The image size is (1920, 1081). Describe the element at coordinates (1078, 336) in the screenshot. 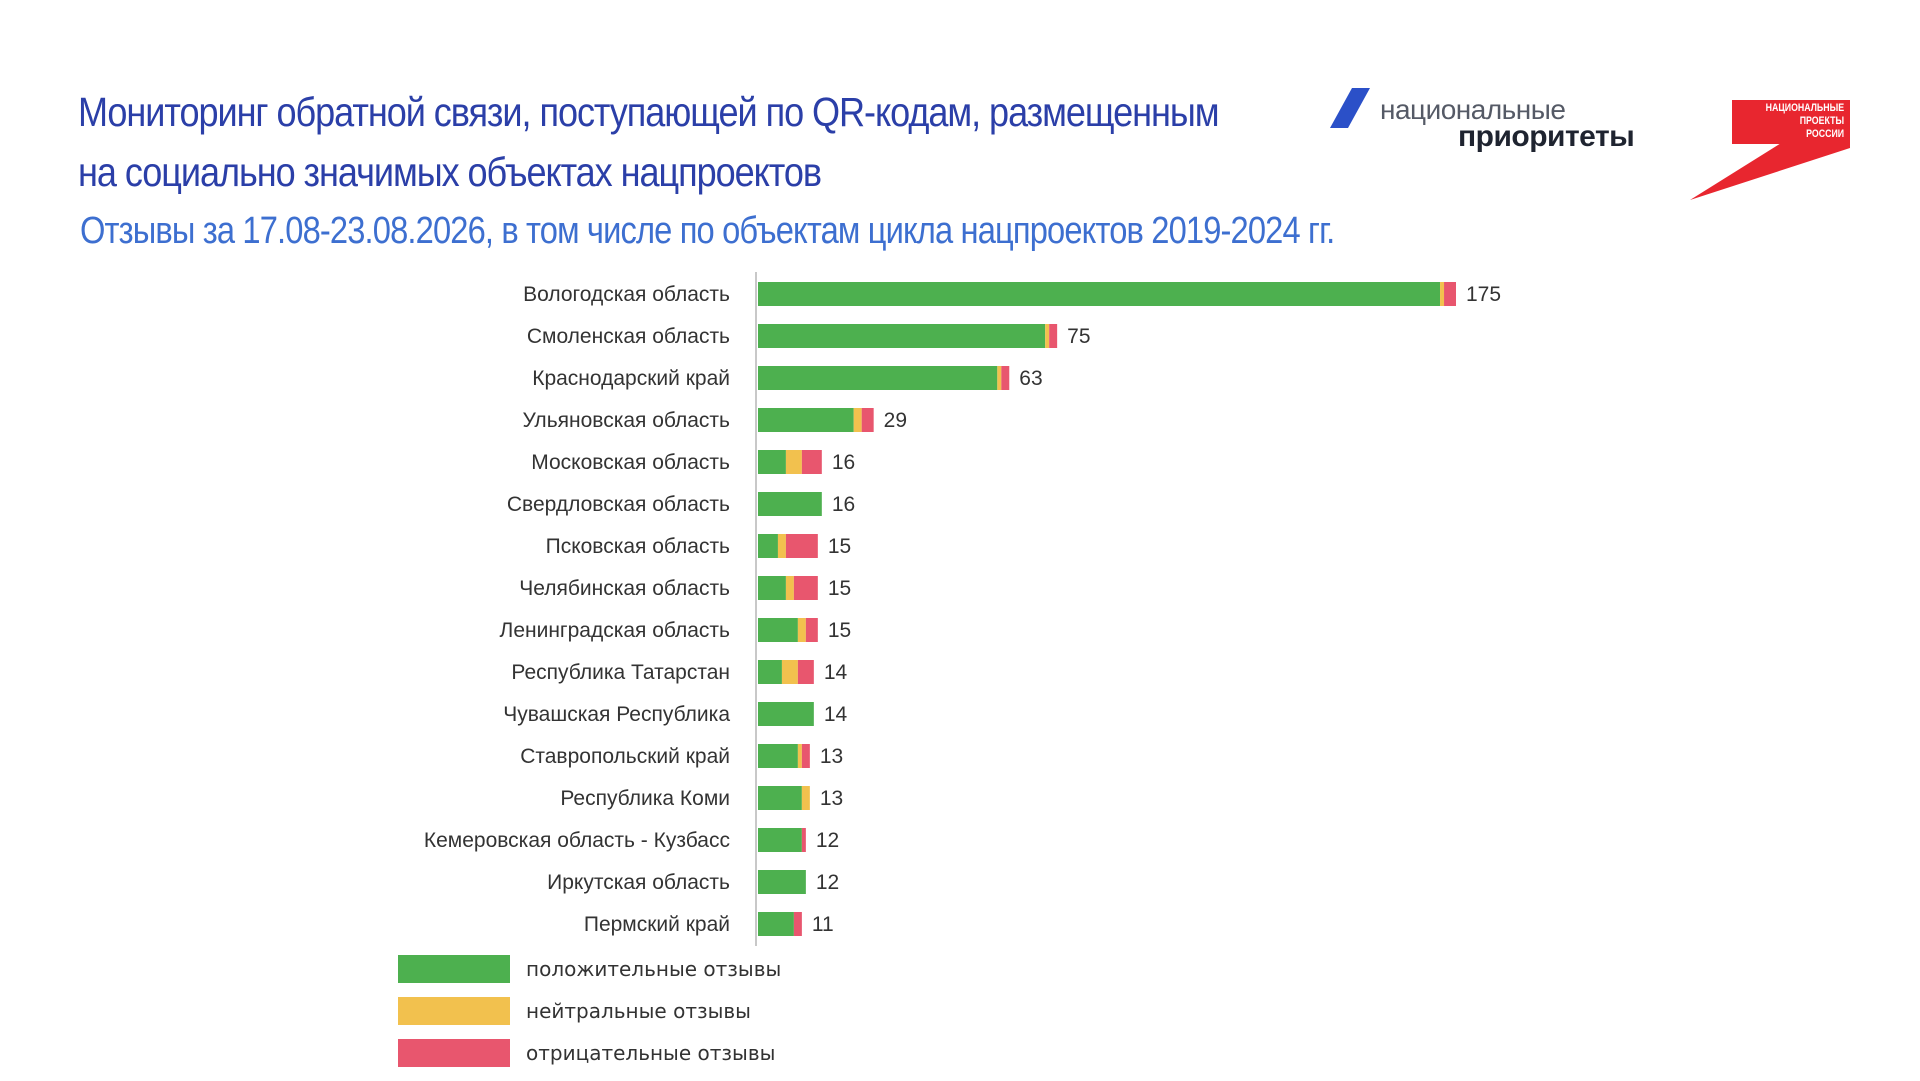

I see `bar-total-label: 75` at that location.